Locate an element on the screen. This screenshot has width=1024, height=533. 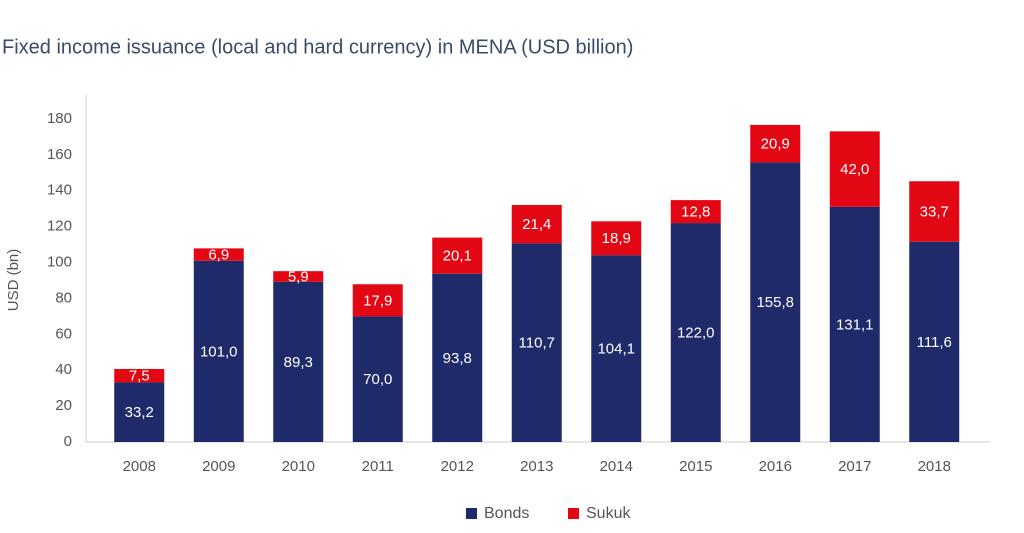
y-tick-label: 80 is located at coordinates (63, 297).